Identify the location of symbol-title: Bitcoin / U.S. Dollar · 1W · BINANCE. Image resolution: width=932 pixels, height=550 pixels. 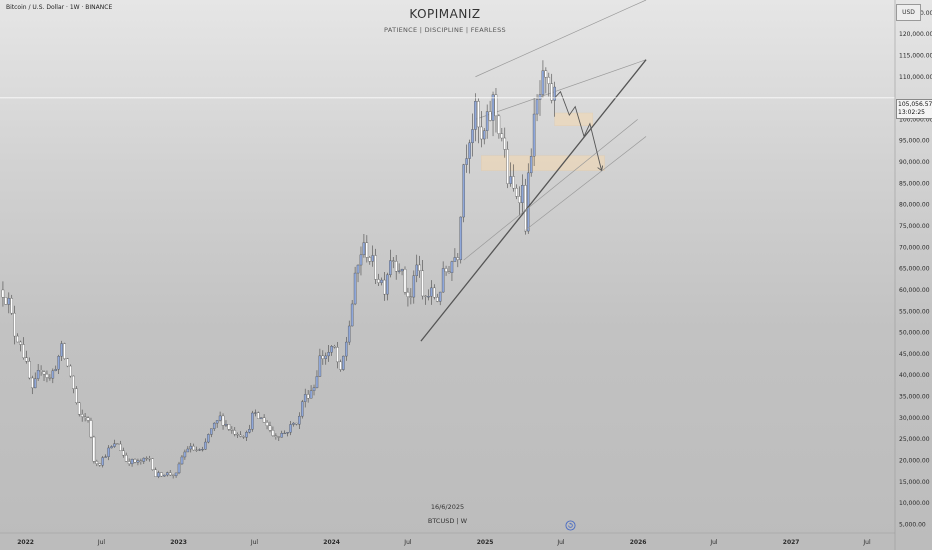
(59, 7).